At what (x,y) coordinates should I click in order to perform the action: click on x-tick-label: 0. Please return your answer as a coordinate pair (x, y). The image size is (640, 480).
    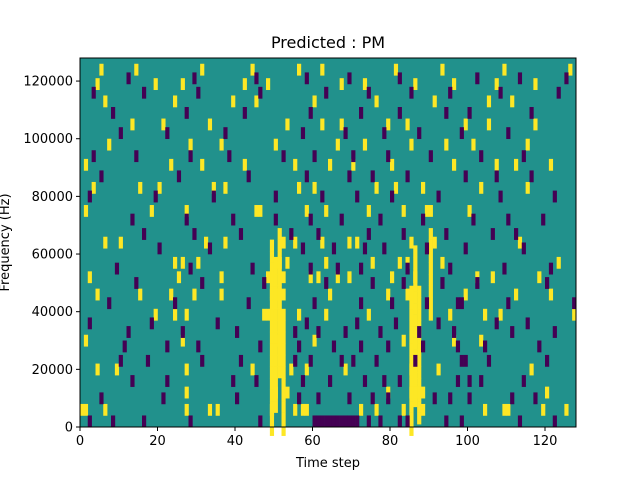
    Looking at the image, I should click on (80, 441).